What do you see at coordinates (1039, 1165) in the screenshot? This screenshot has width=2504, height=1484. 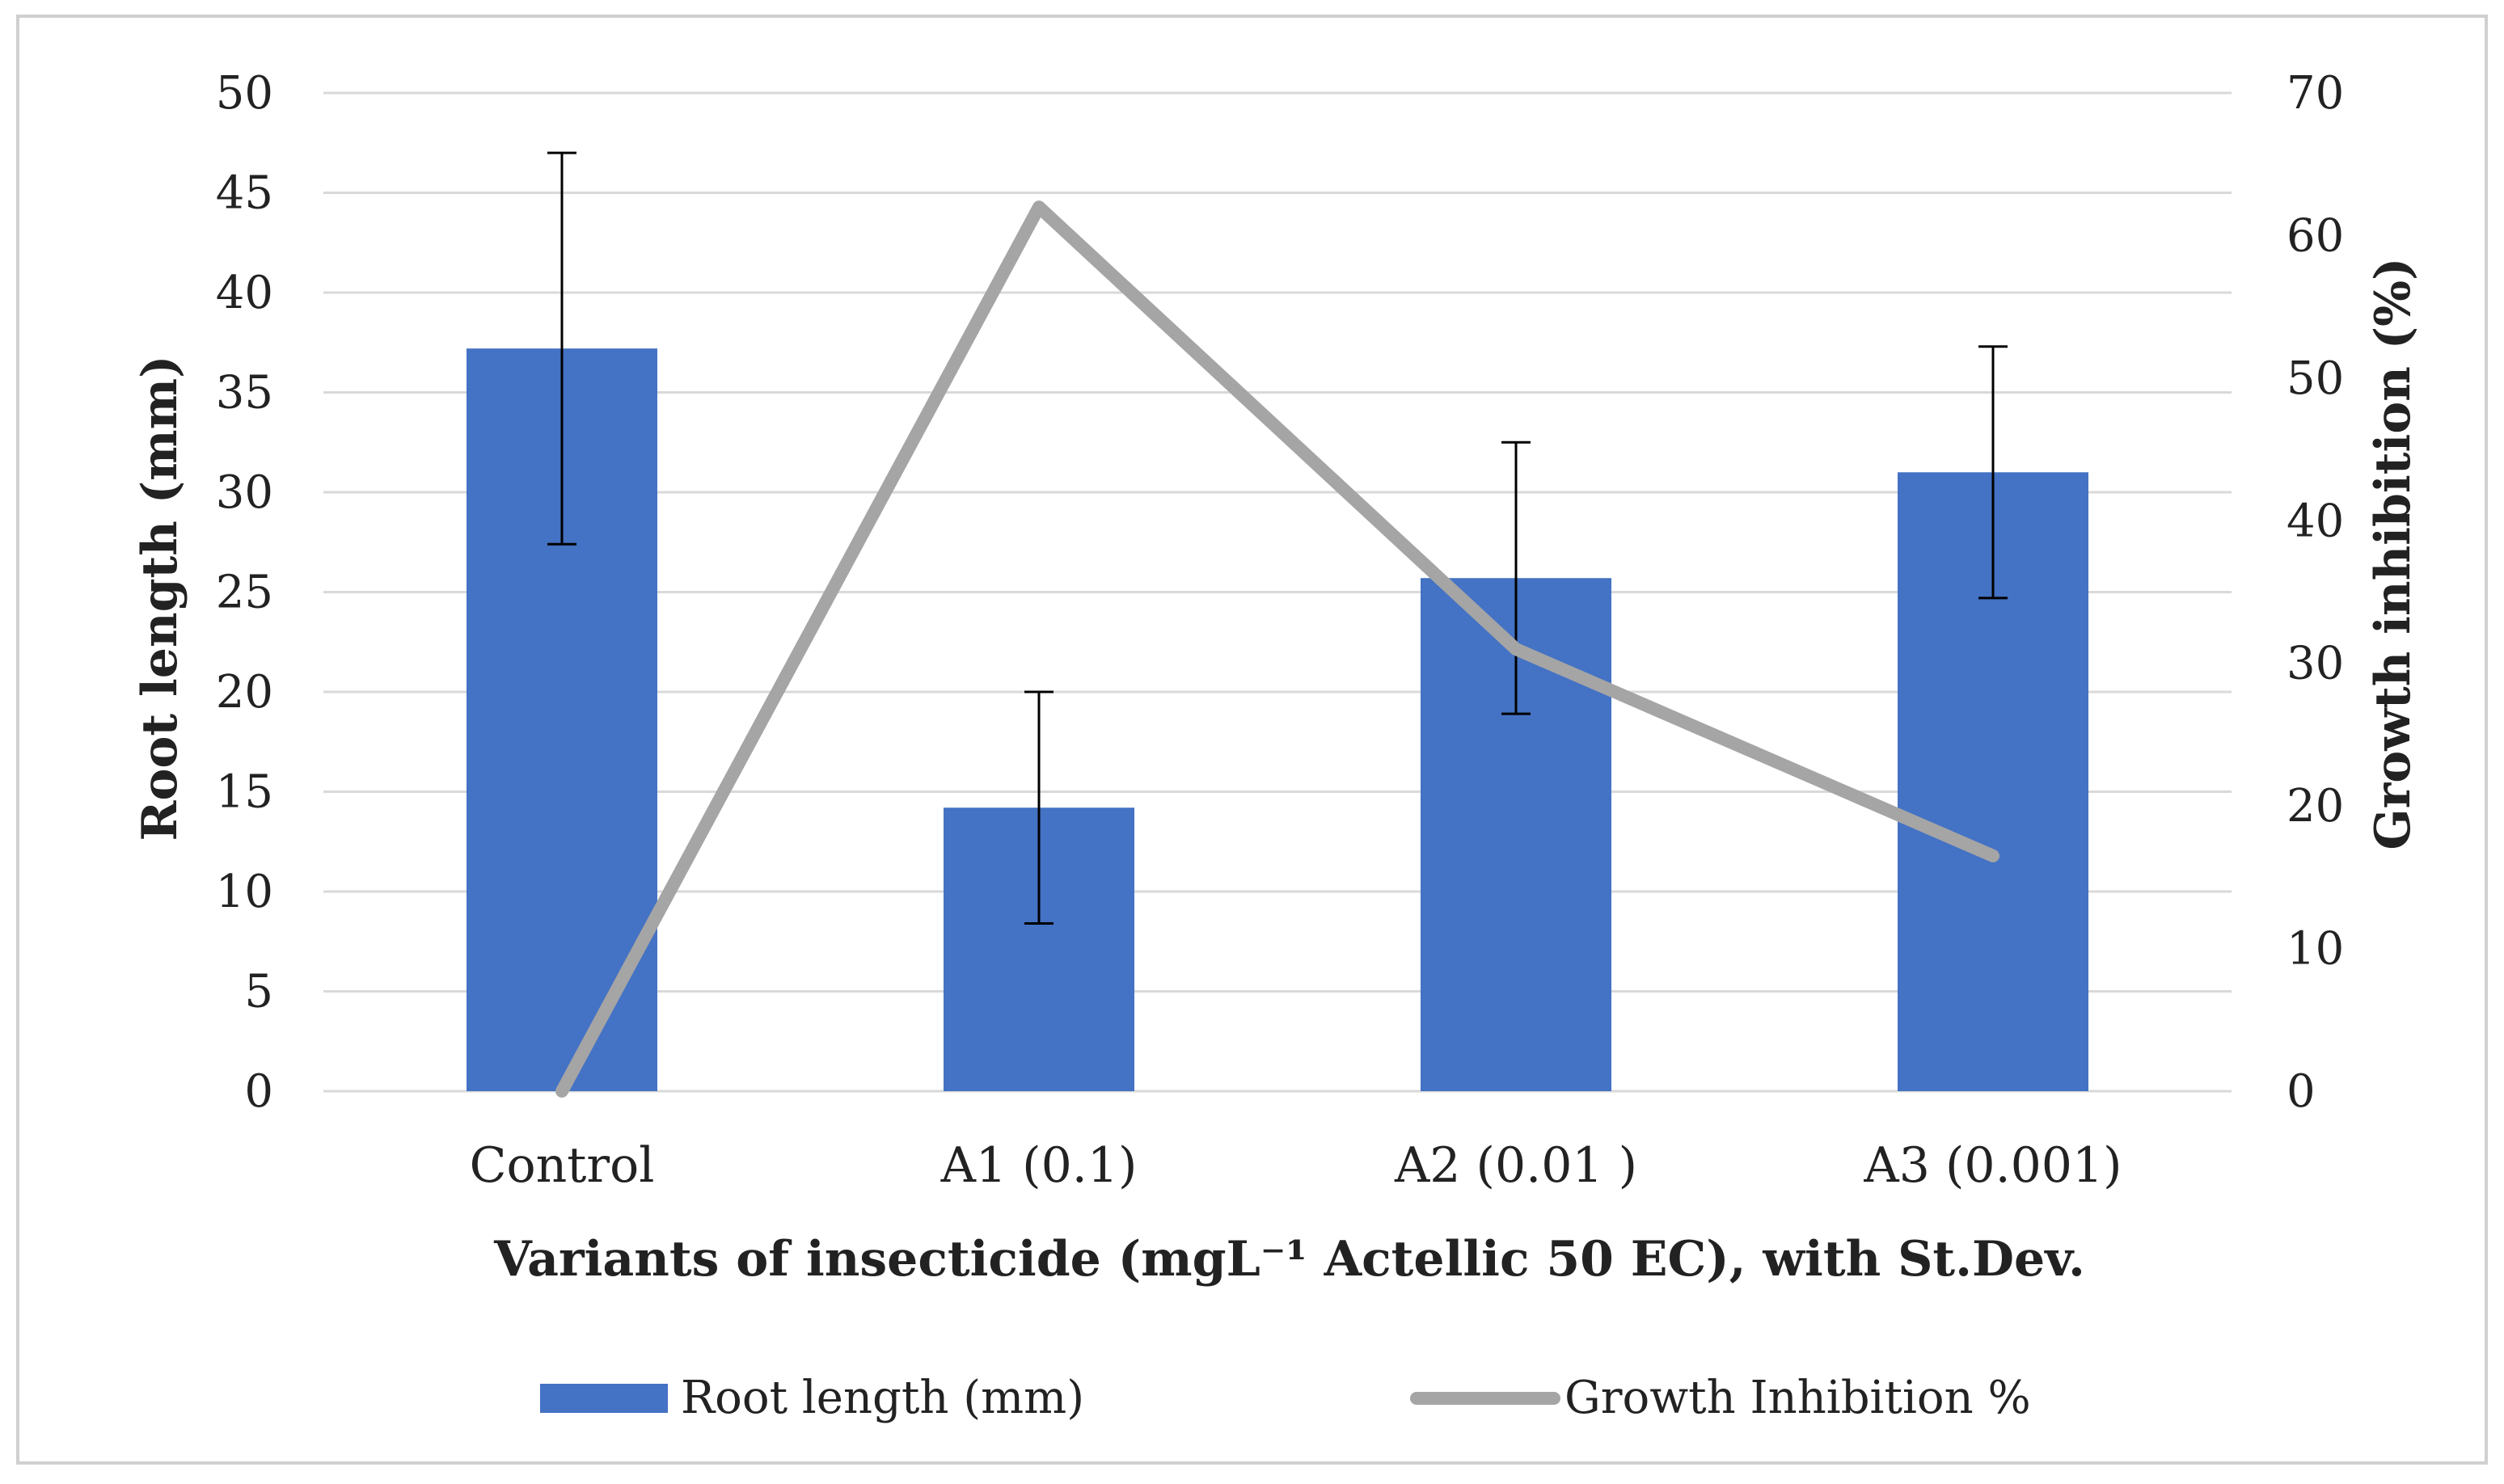 I see `x-category-label: A1 (0.1)` at bounding box center [1039, 1165].